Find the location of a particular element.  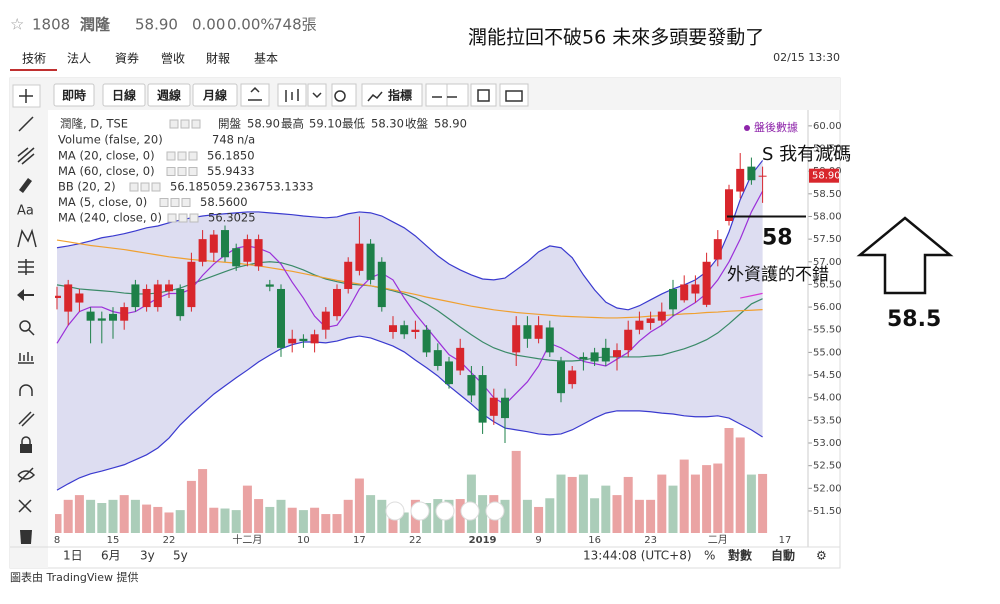

y-tick-label: 60.00 is located at coordinates (827, 126).